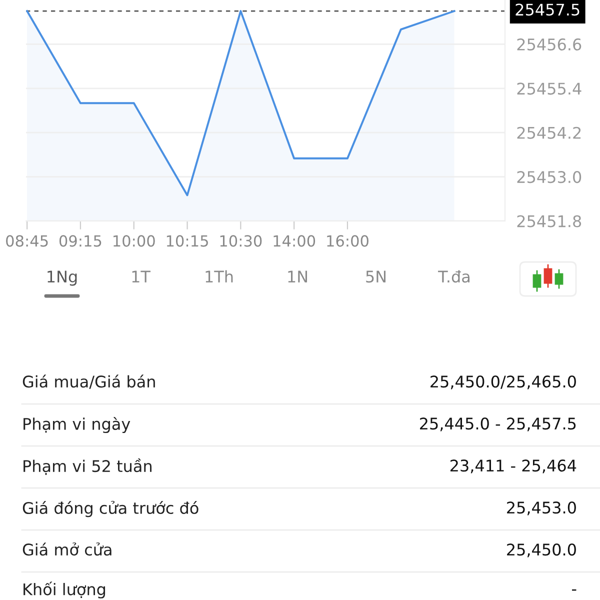 The image size is (600, 600). What do you see at coordinates (141, 276) in the screenshot?
I see `text: 1T` at bounding box center [141, 276].